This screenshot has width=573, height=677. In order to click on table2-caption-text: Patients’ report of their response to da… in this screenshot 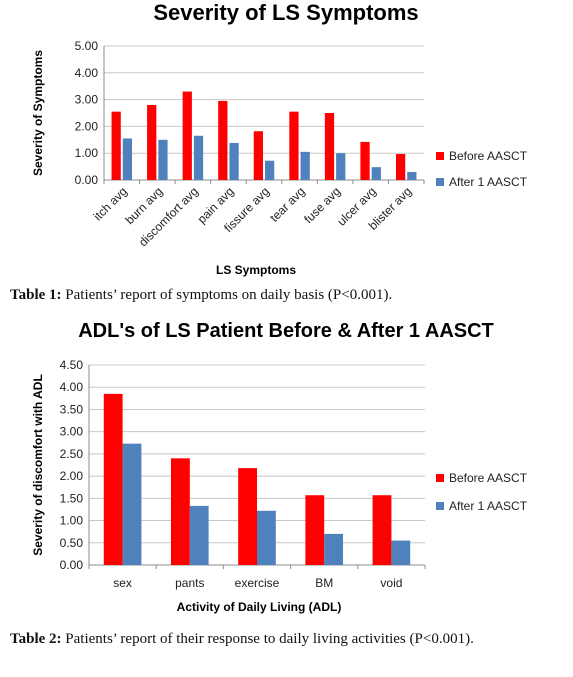, I will do `click(267, 639)`.